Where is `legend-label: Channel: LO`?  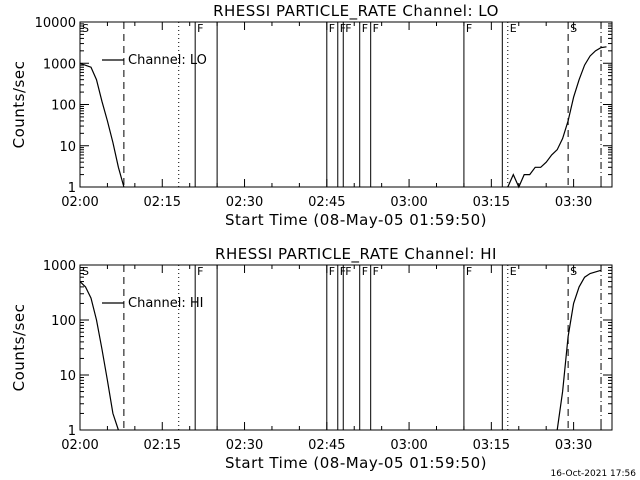
legend-label: Channel: LO is located at coordinates (167, 60).